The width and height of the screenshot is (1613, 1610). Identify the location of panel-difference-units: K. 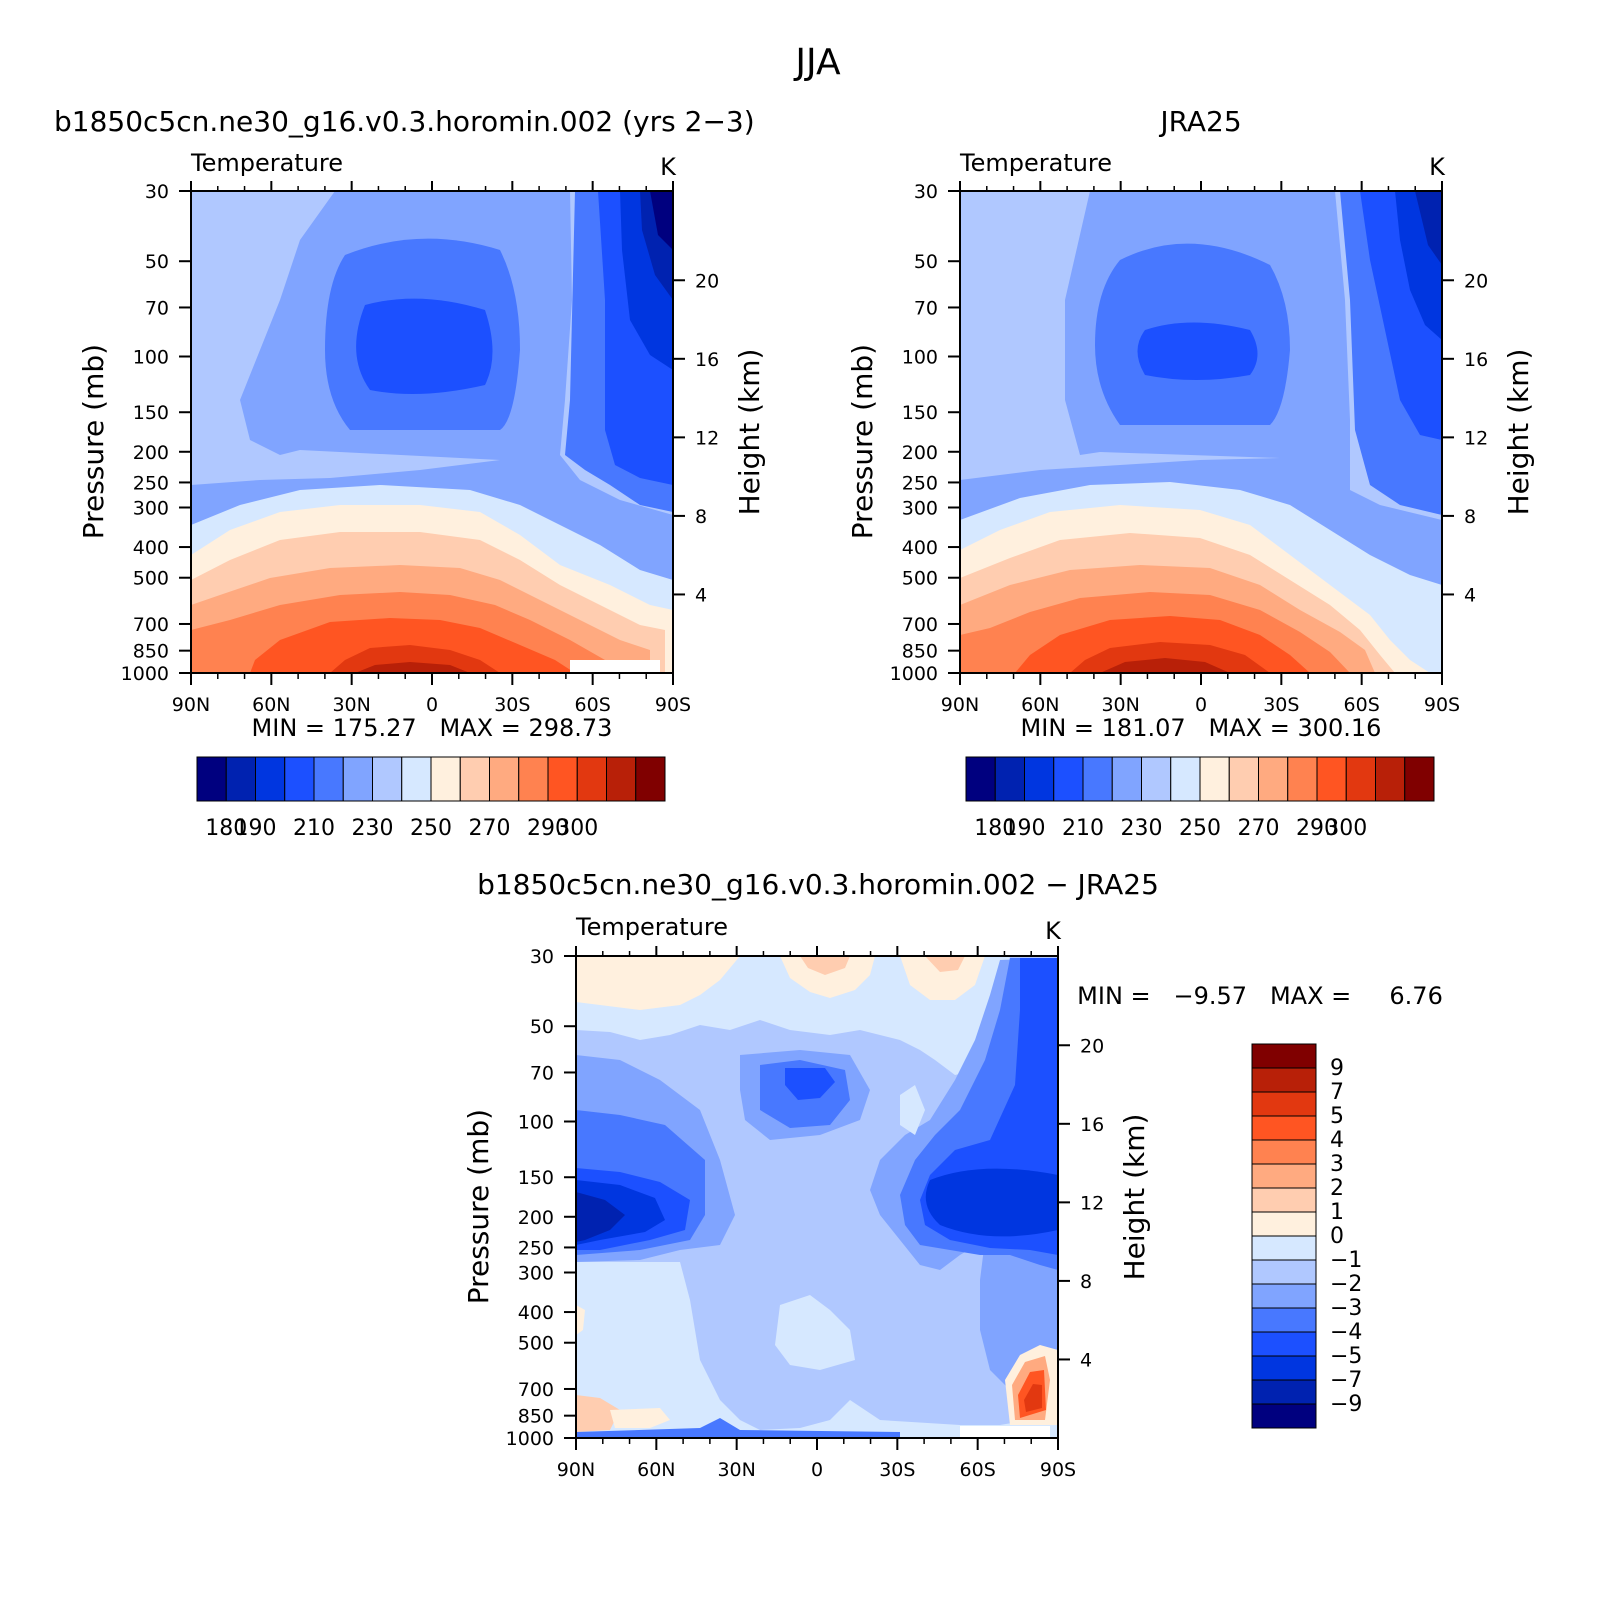
(1053, 931).